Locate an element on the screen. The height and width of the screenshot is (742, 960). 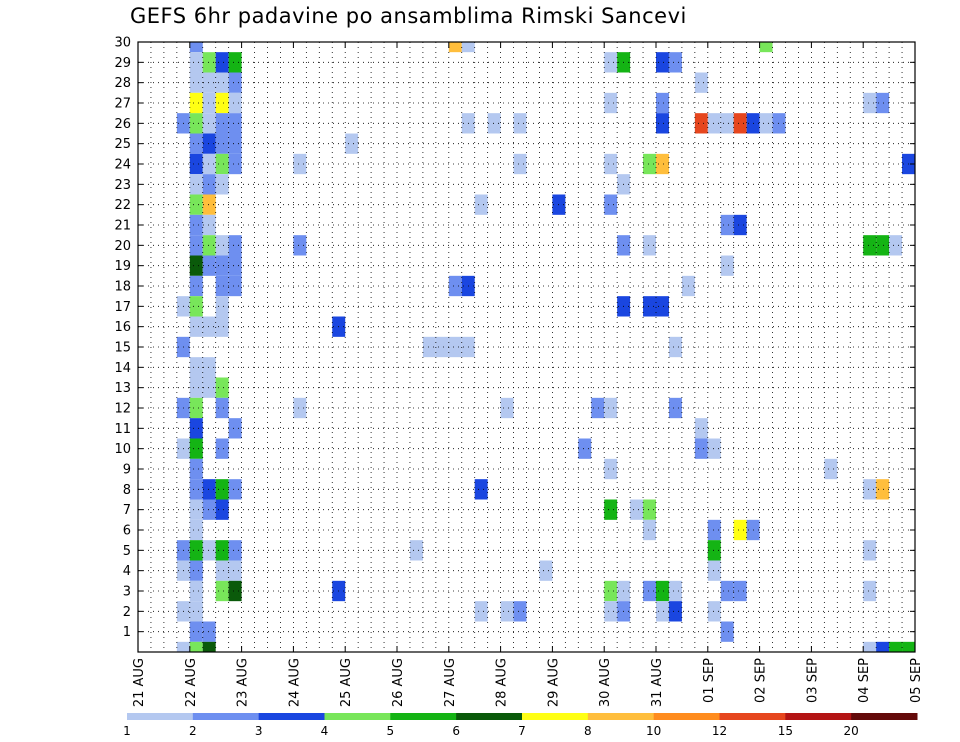
x-tick-label: 02 SEP is located at coordinates (761, 680).